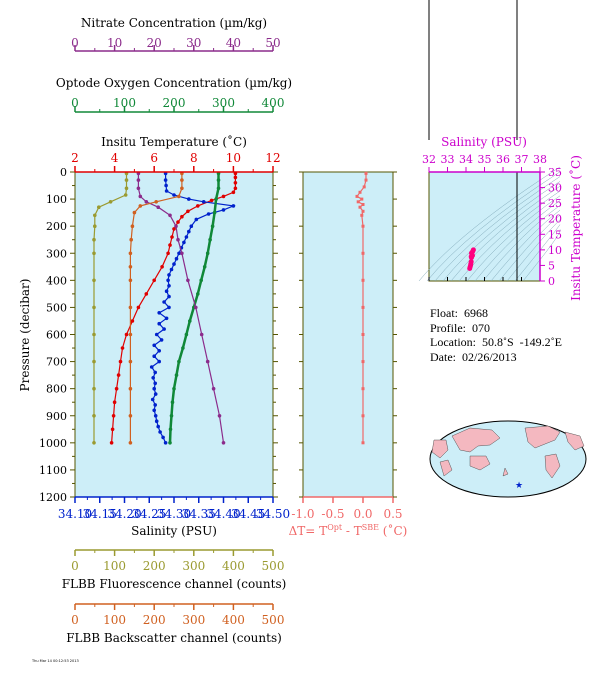  Describe the element at coordinates (174, 514) in the screenshot. I see `salinity-tick-label: 34.30` at that location.